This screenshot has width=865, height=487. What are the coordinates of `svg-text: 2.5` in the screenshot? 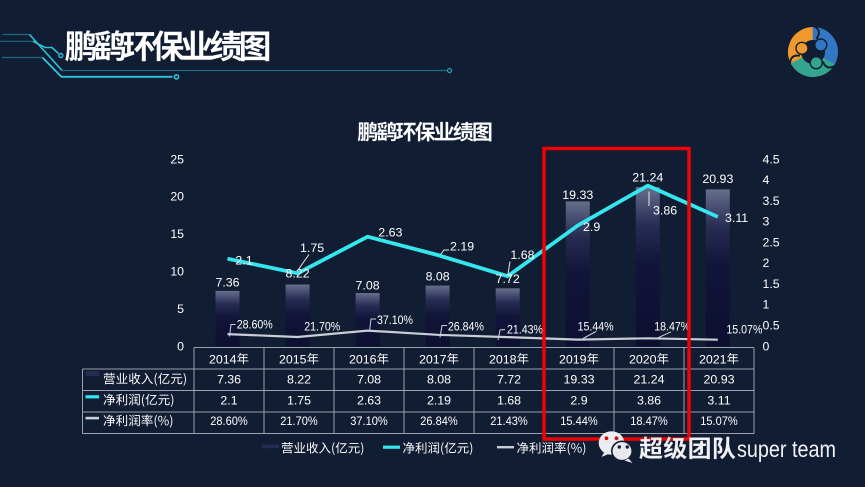 It's located at (771, 242).